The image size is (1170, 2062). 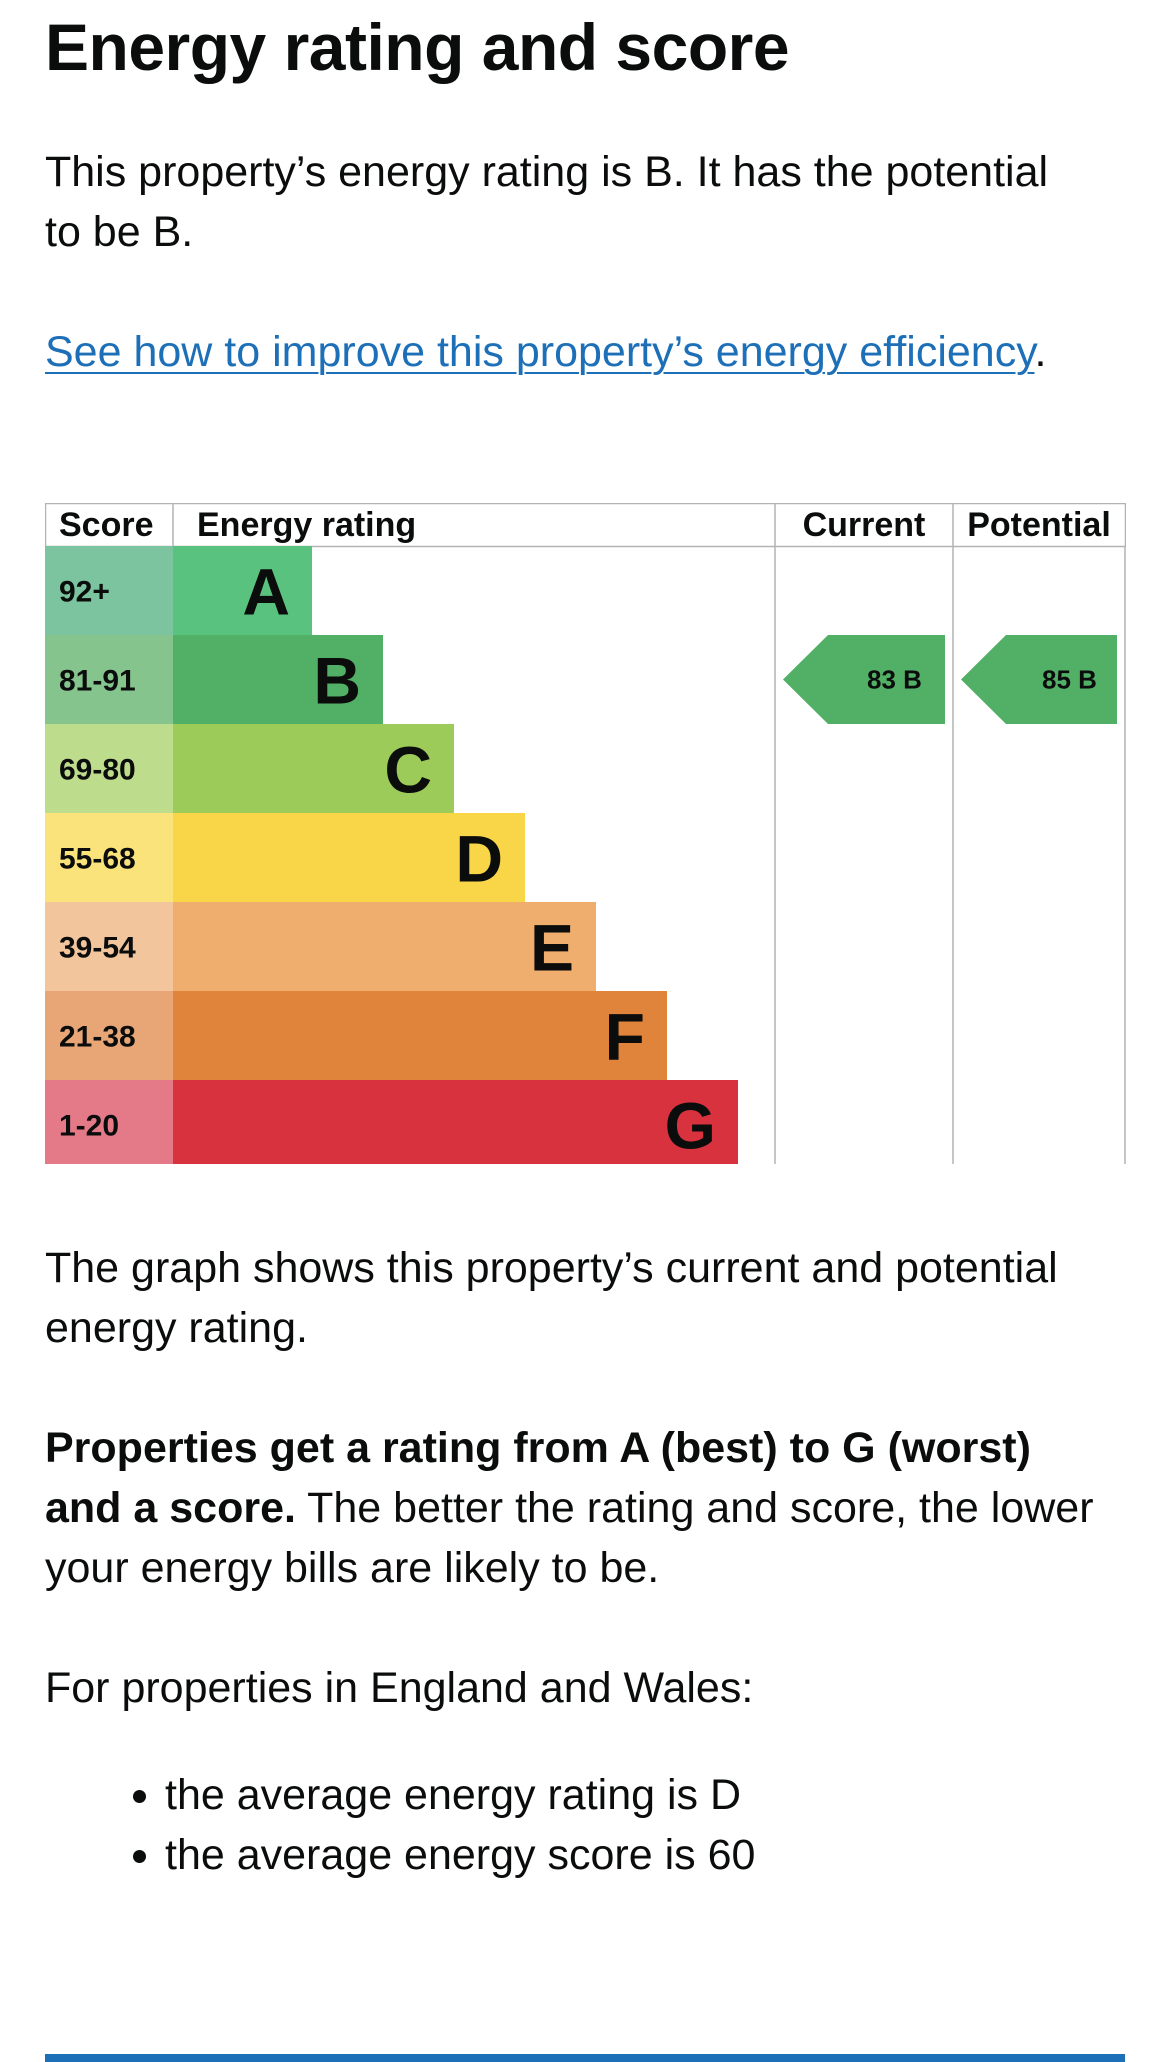 I want to click on rating-bar-c, so click(x=313, y=768).